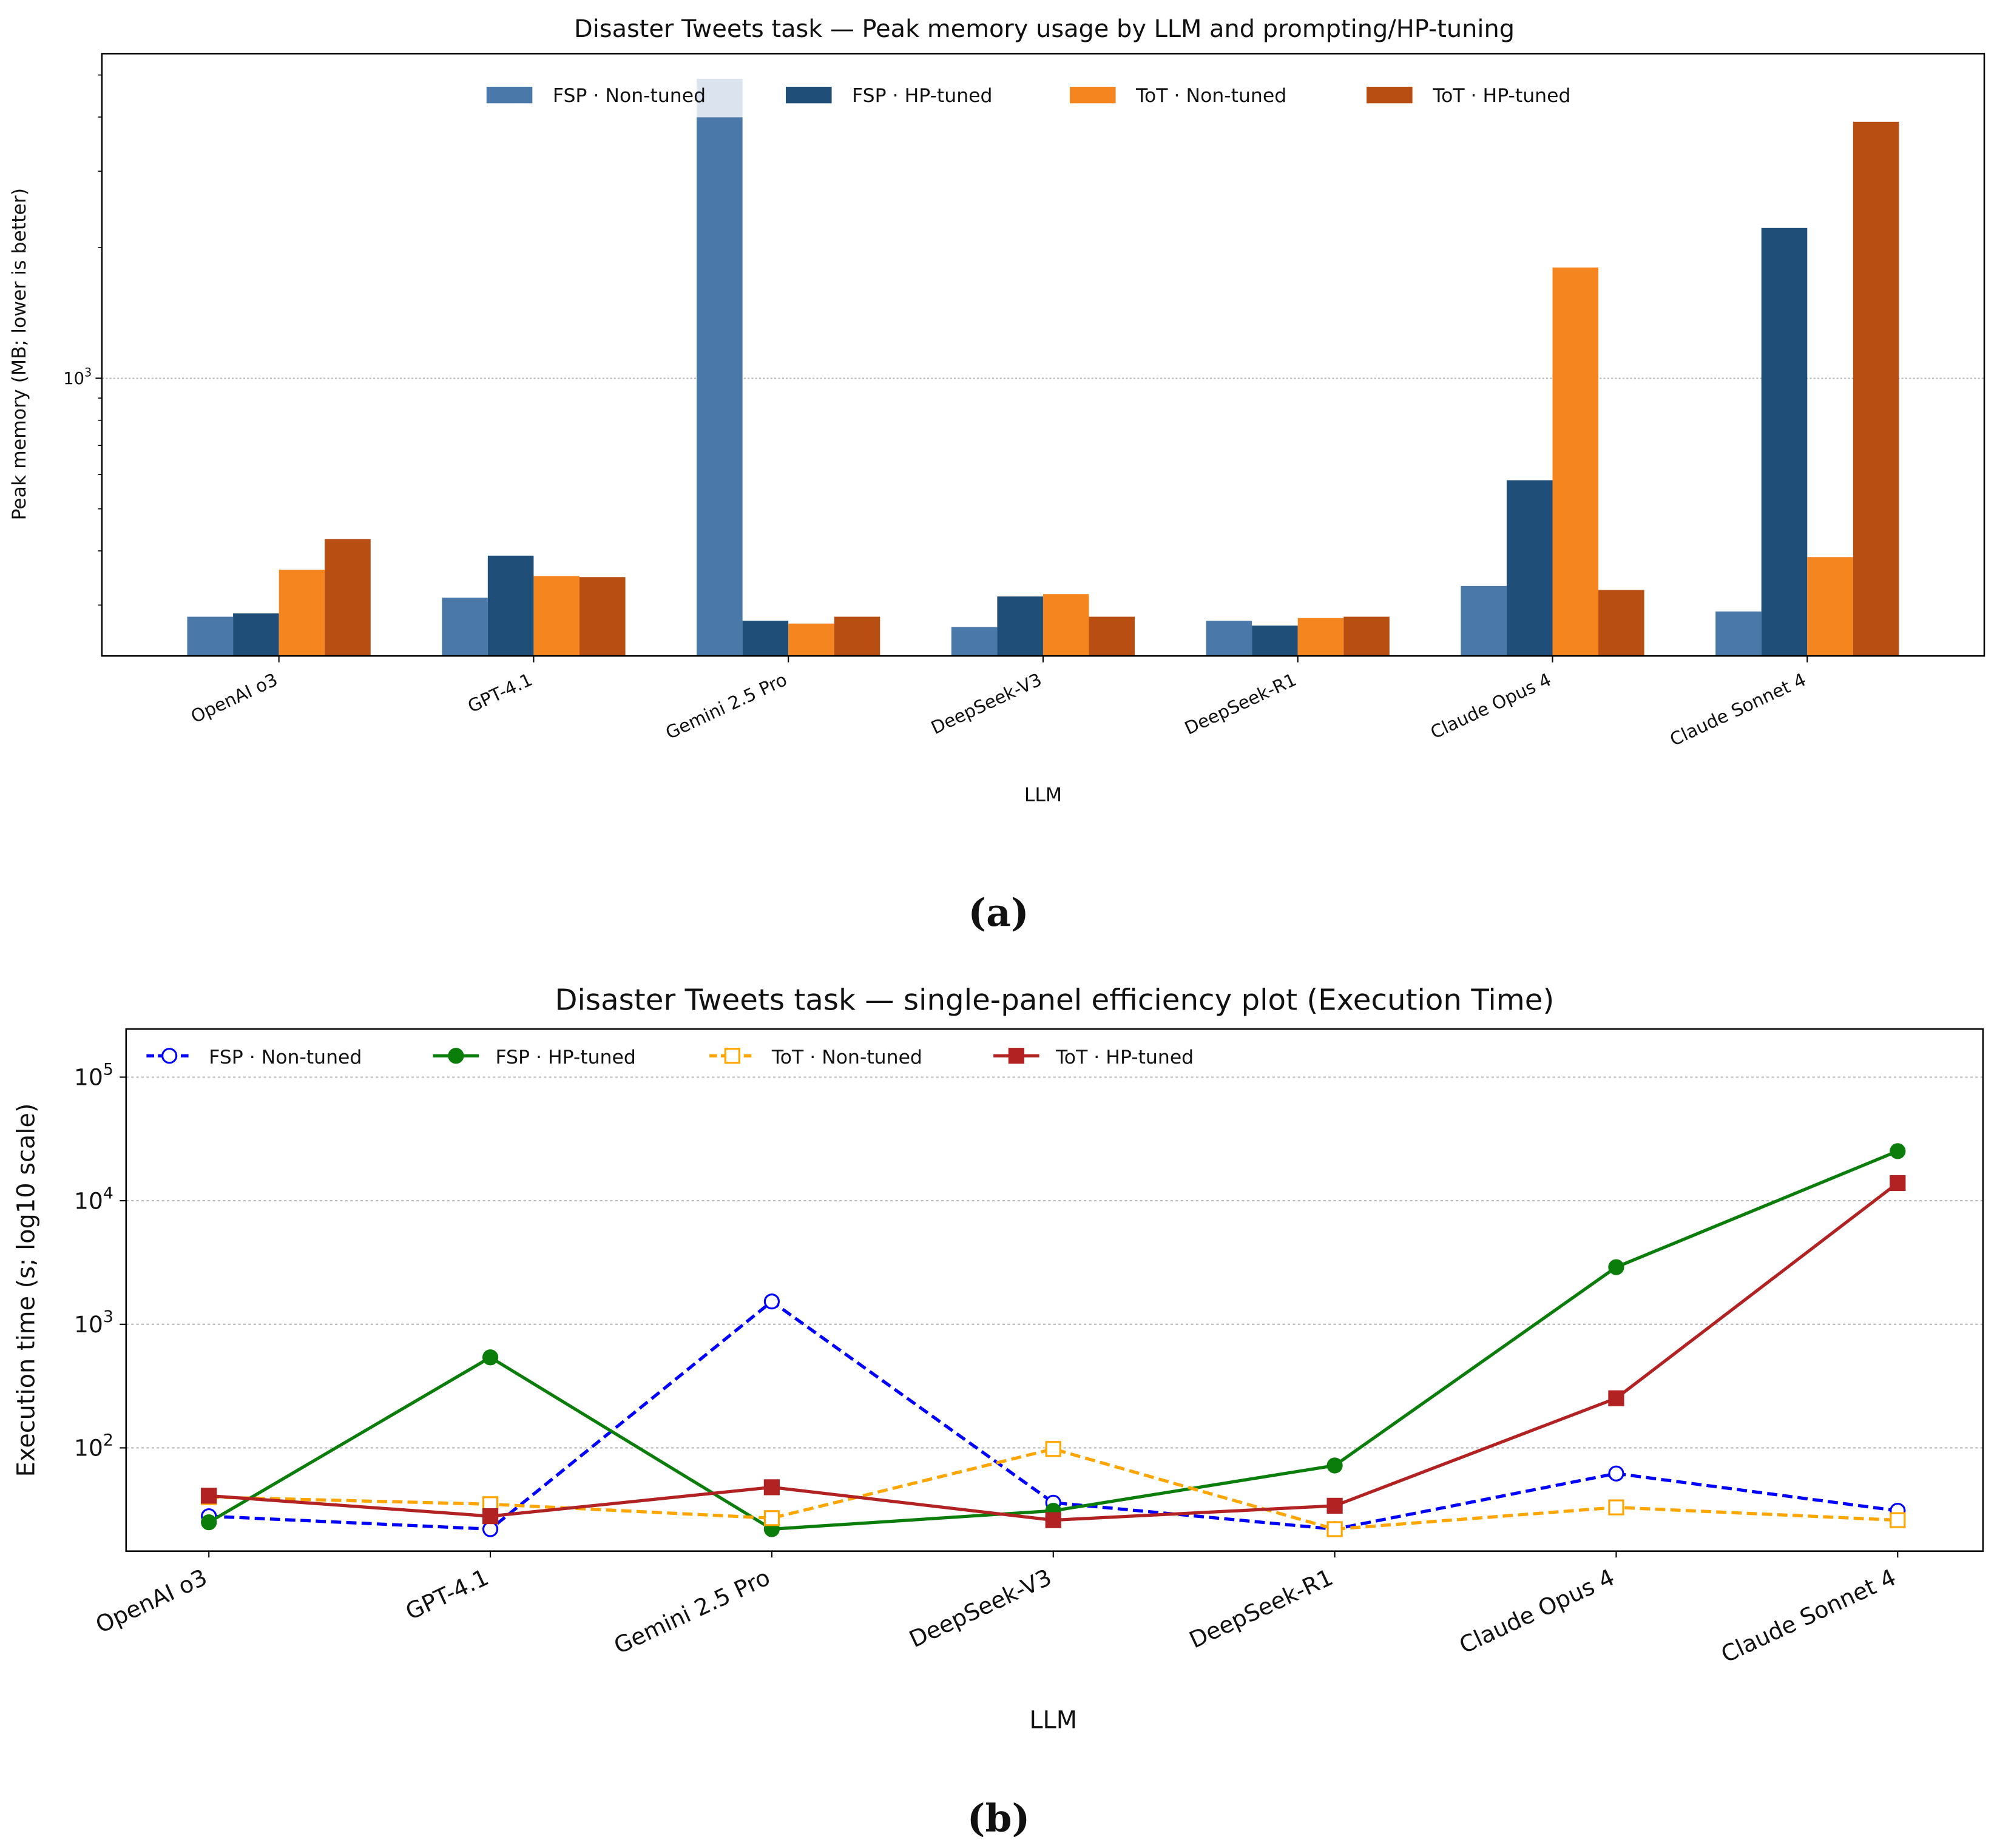 Image resolution: width=1997 pixels, height=1848 pixels. I want to click on chart-a-xtick-label: GPT-4.1, so click(501, 693).